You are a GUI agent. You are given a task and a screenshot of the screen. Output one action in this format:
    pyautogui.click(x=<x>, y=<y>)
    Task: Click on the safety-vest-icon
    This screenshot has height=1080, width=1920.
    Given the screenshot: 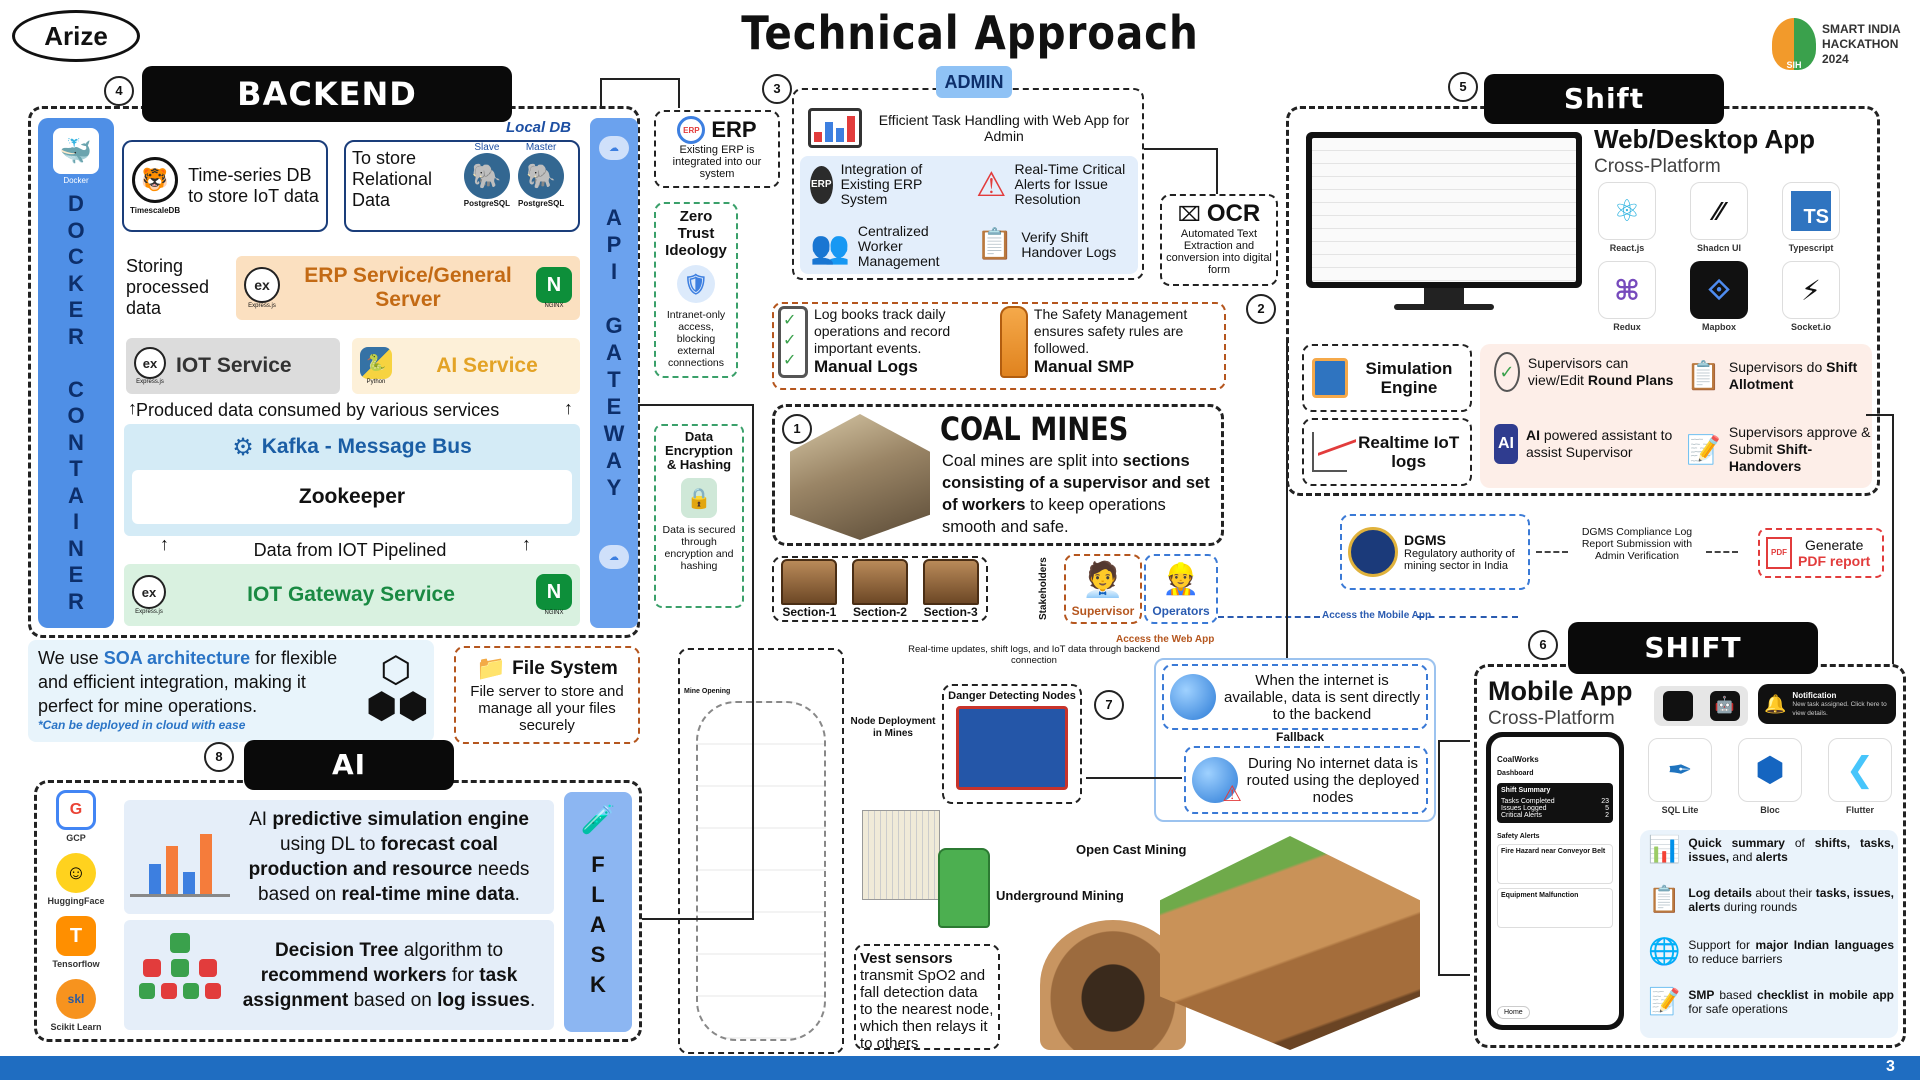 What is the action you would take?
    pyautogui.click(x=1014, y=342)
    